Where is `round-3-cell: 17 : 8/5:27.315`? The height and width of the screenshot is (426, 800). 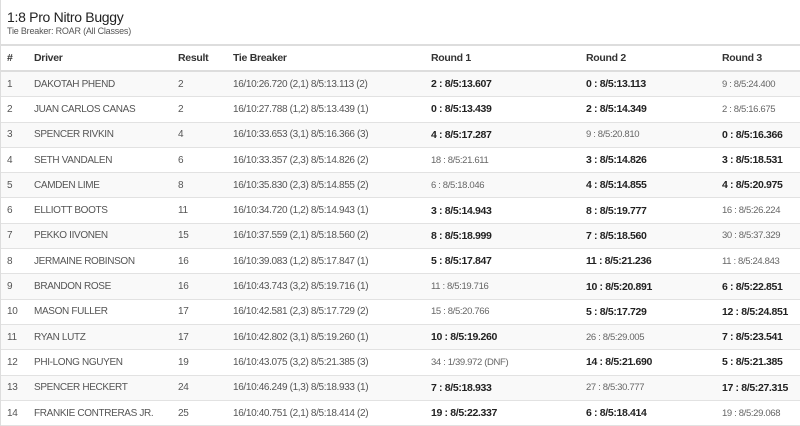
round-3-cell: 17 : 8/5:27.315 is located at coordinates (761, 388).